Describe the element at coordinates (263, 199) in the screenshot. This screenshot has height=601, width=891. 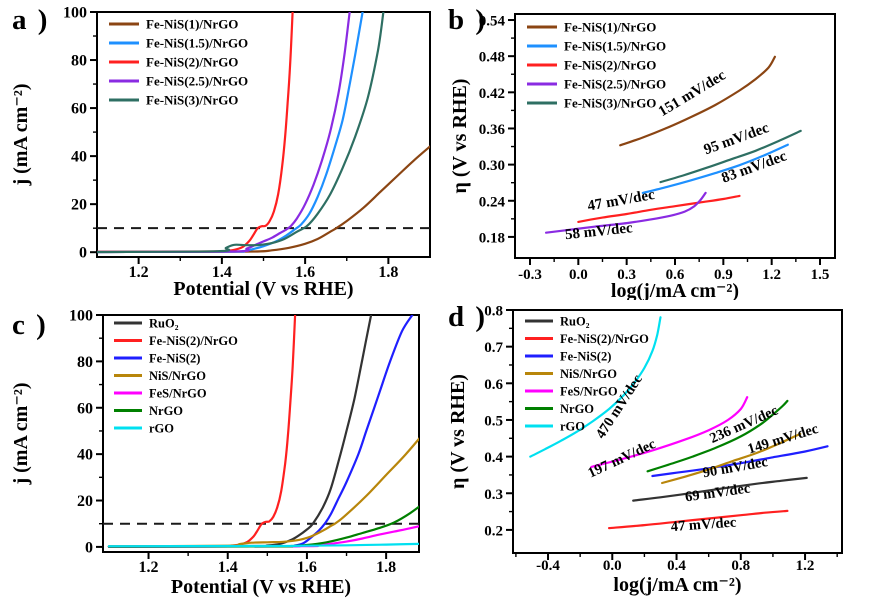
I see `panel-a-curve-fe-nis-1-nrgo` at that location.